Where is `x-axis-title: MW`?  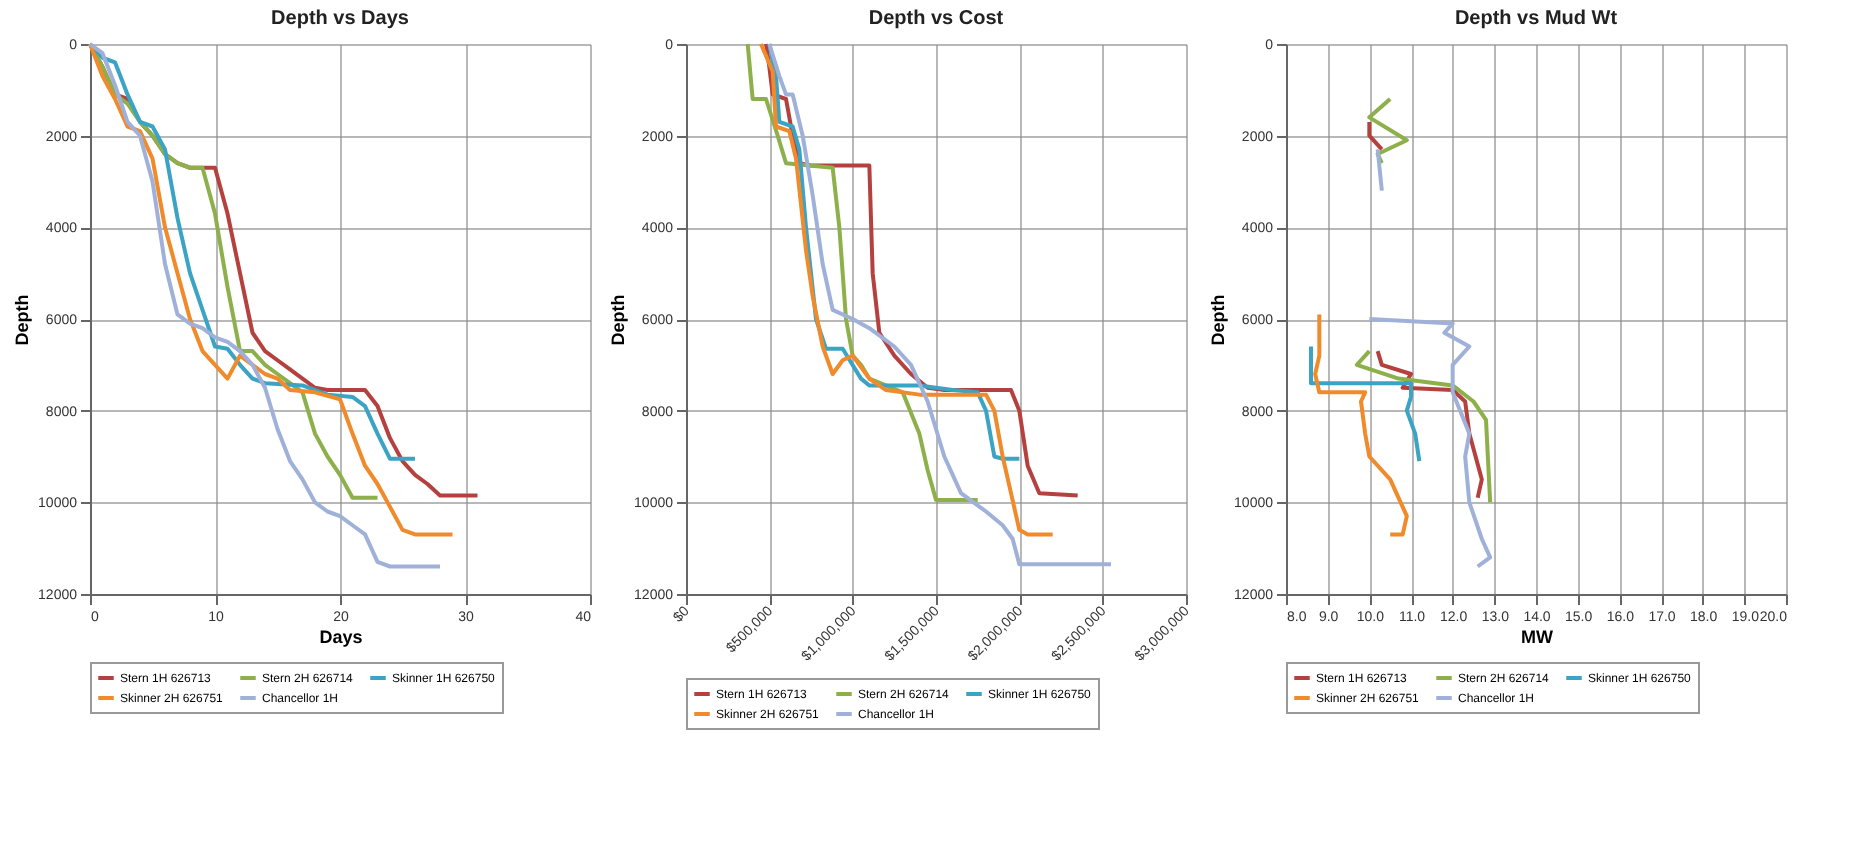 x-axis-title: MW is located at coordinates (1537, 637).